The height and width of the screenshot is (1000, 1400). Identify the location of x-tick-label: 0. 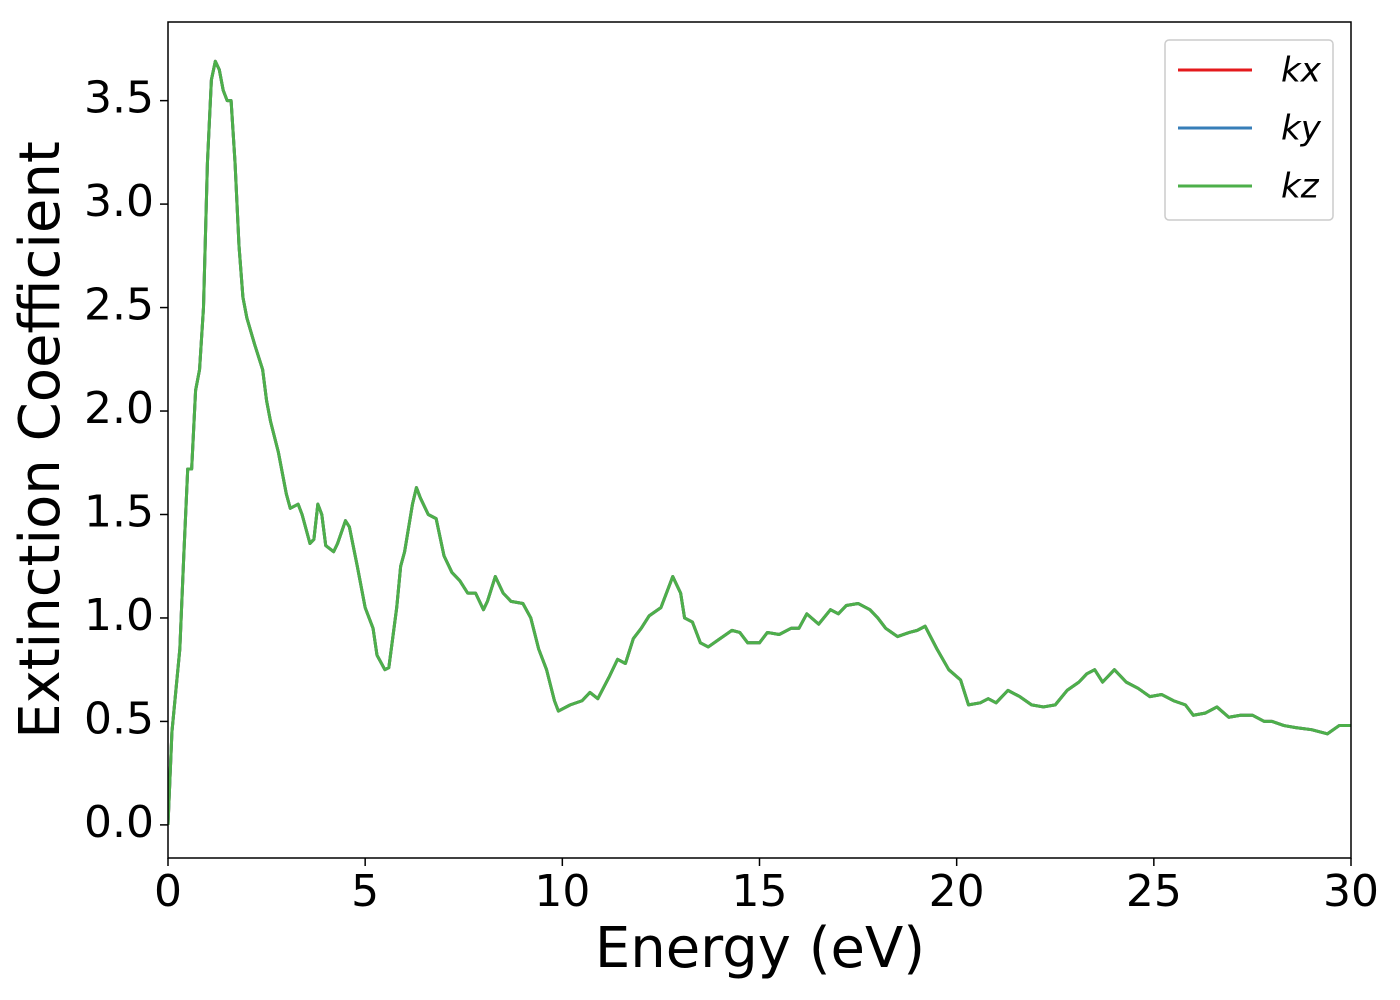
(168, 891).